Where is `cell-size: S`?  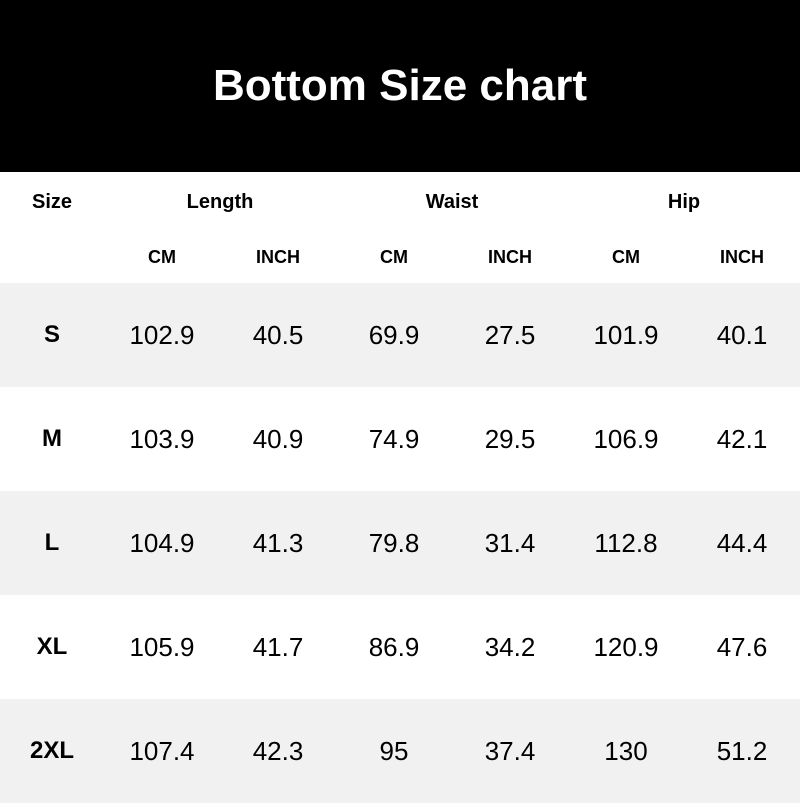 cell-size: S is located at coordinates (51, 334).